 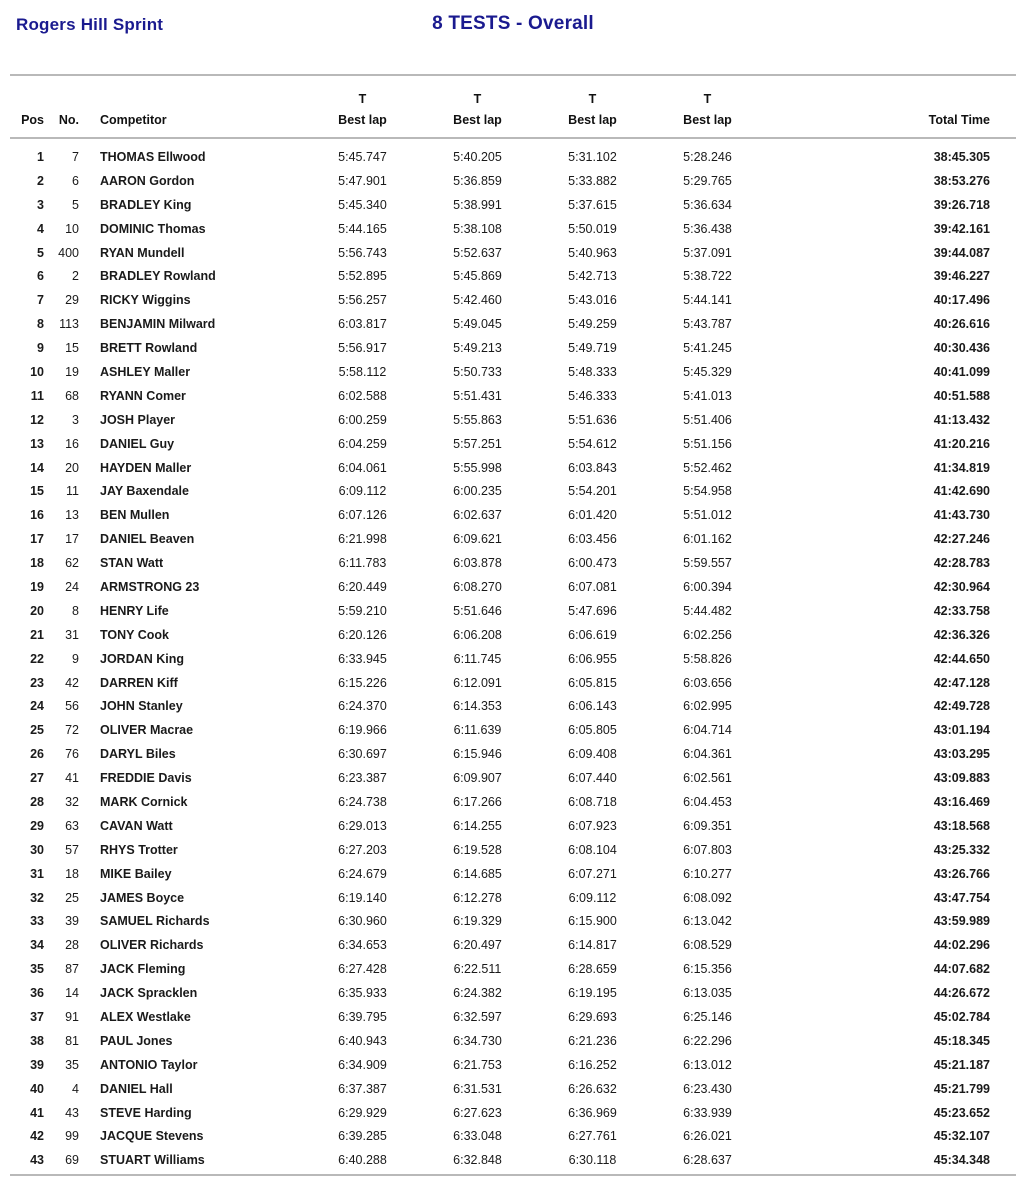 What do you see at coordinates (37, 873) in the screenshot?
I see `position-cell: 31` at bounding box center [37, 873].